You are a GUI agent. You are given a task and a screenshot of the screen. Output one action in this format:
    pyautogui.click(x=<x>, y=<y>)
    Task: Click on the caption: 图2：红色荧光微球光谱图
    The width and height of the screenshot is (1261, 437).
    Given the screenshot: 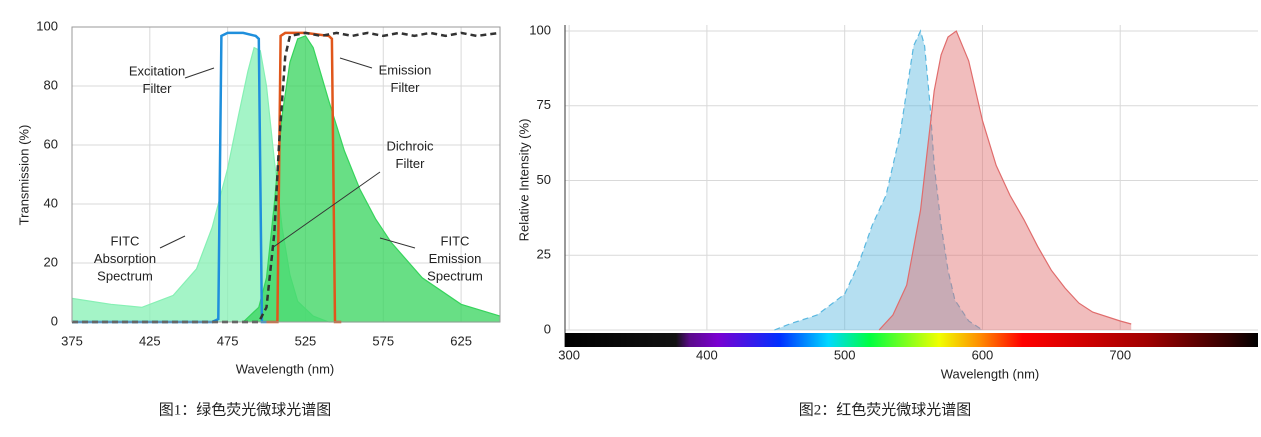 What is the action you would take?
    pyautogui.click(x=885, y=409)
    